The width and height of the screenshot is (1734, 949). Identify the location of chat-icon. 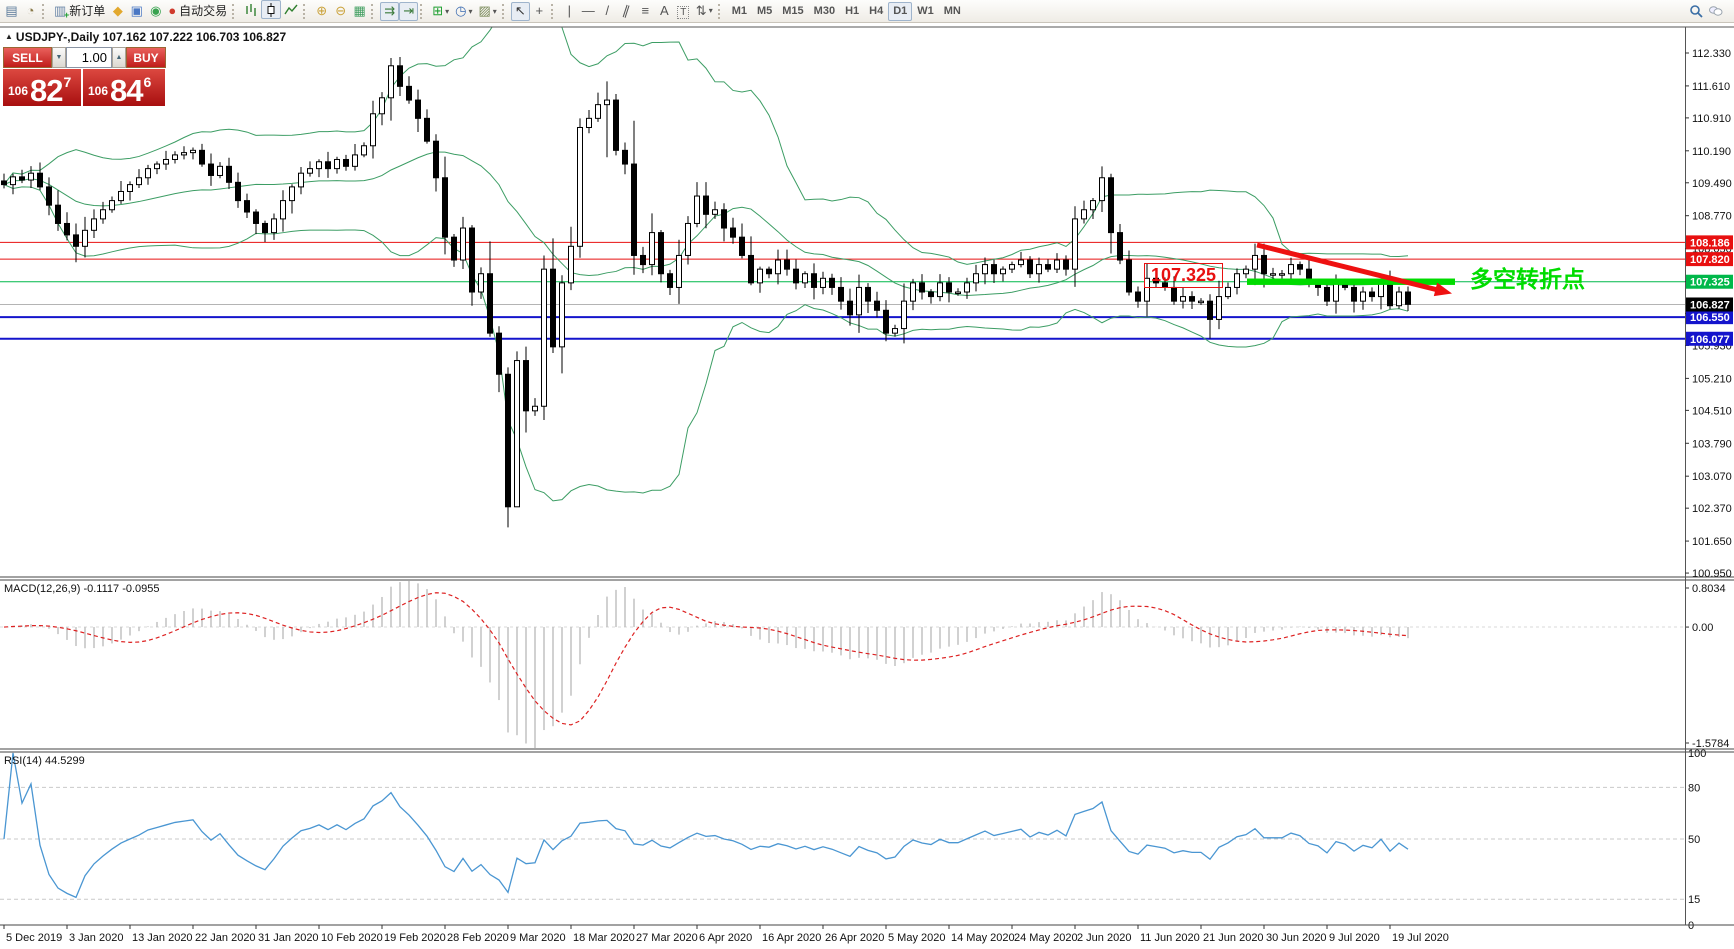
(1716, 11).